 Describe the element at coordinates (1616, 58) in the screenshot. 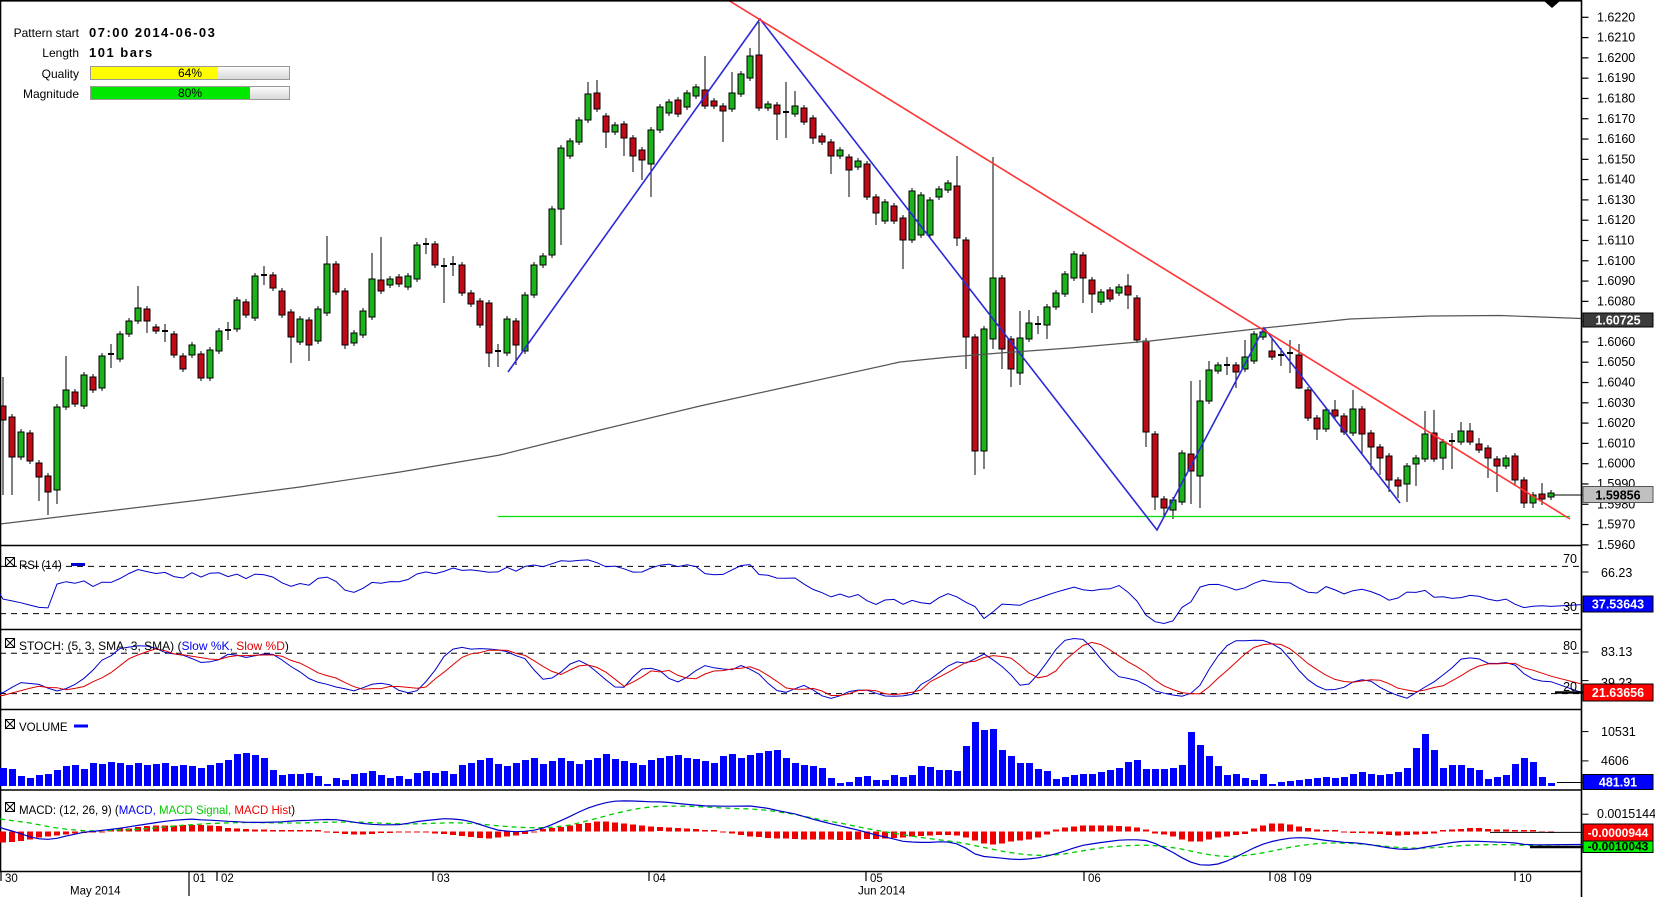

I see `svg-text: 1.6200` at that location.